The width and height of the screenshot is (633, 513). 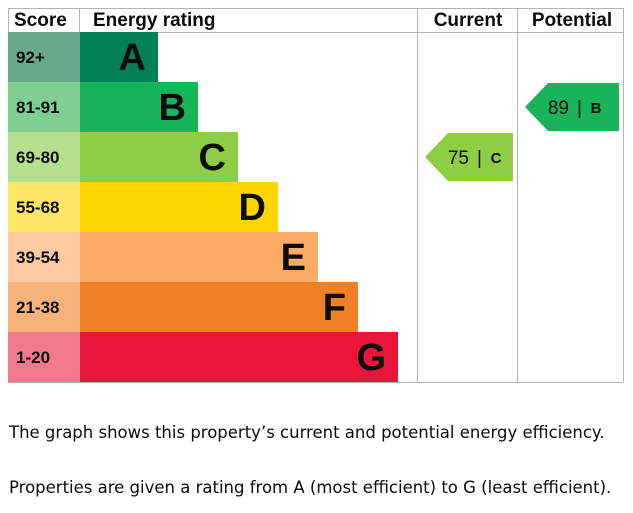 I want to click on rating-letter-c: C, so click(x=212, y=158).